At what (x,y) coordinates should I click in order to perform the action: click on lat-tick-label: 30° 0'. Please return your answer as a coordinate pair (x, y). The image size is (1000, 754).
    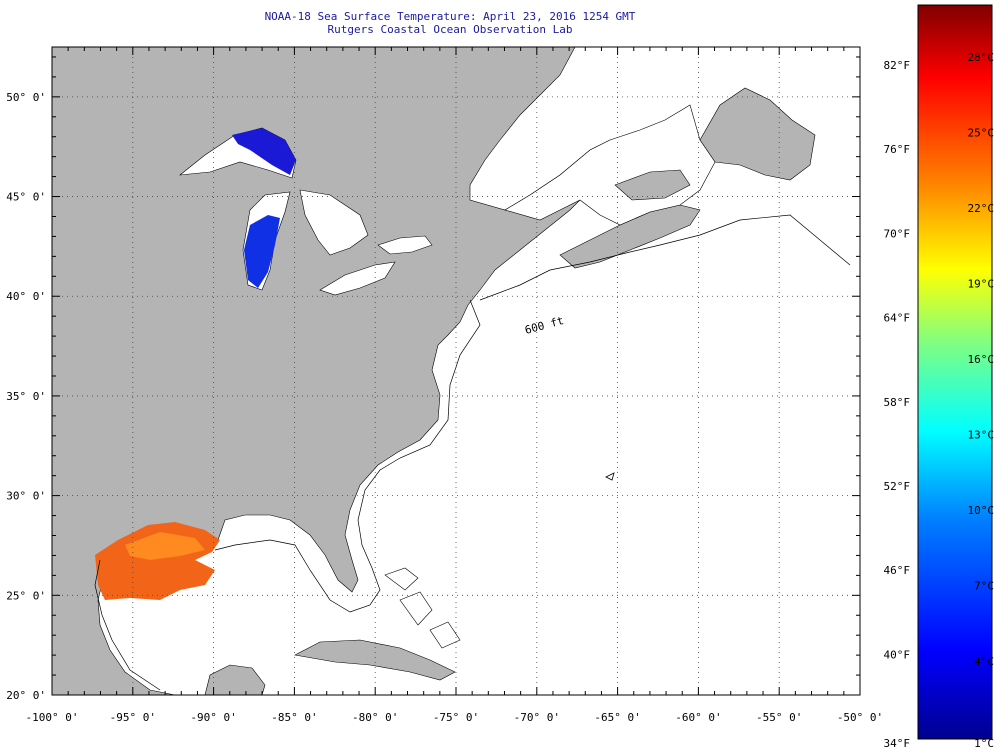
    Looking at the image, I should click on (26, 496).